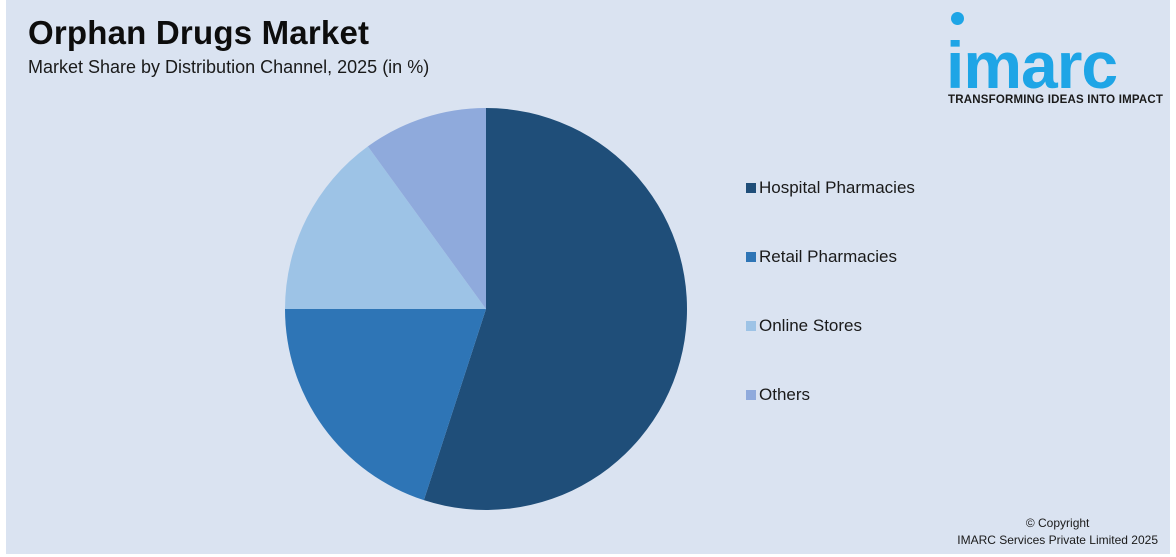 The height and width of the screenshot is (557, 1176). What do you see at coordinates (426, 208) in the screenshot?
I see `pie-slice-others` at bounding box center [426, 208].